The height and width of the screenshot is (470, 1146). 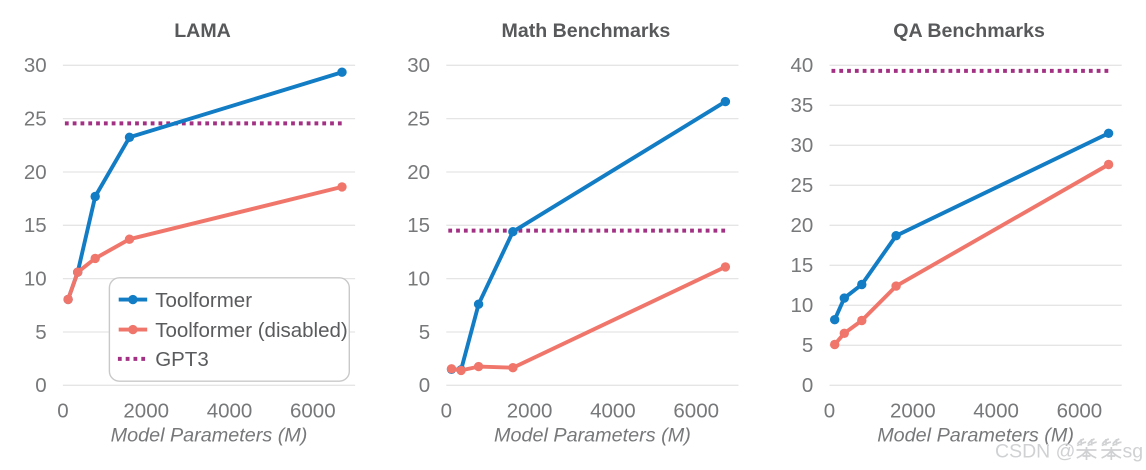 I want to click on svg-text: QA Benchmarks, so click(x=969, y=31).